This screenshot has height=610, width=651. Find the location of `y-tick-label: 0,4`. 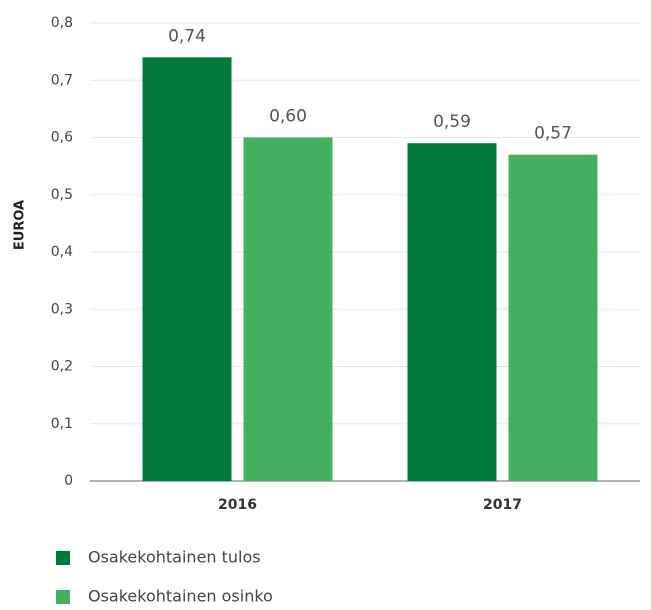

y-tick-label: 0,4 is located at coordinates (62, 252).